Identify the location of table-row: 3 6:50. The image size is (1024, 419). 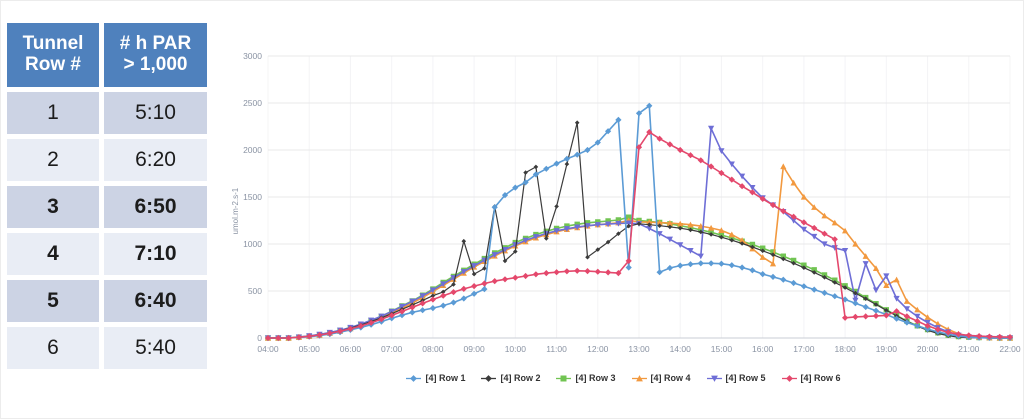
(107, 207).